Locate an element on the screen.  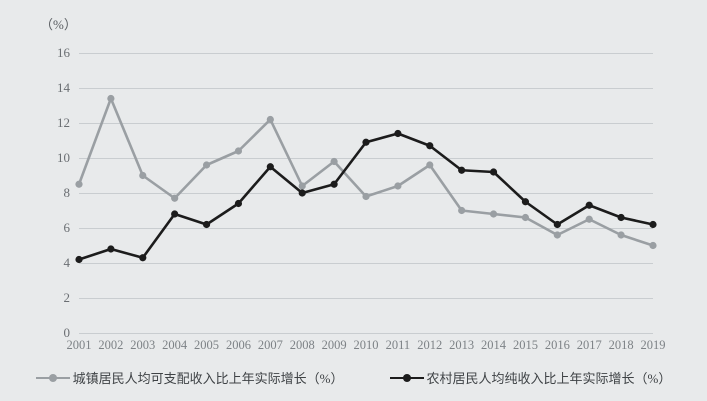
x-tick-label: 2002 is located at coordinates (111, 345).